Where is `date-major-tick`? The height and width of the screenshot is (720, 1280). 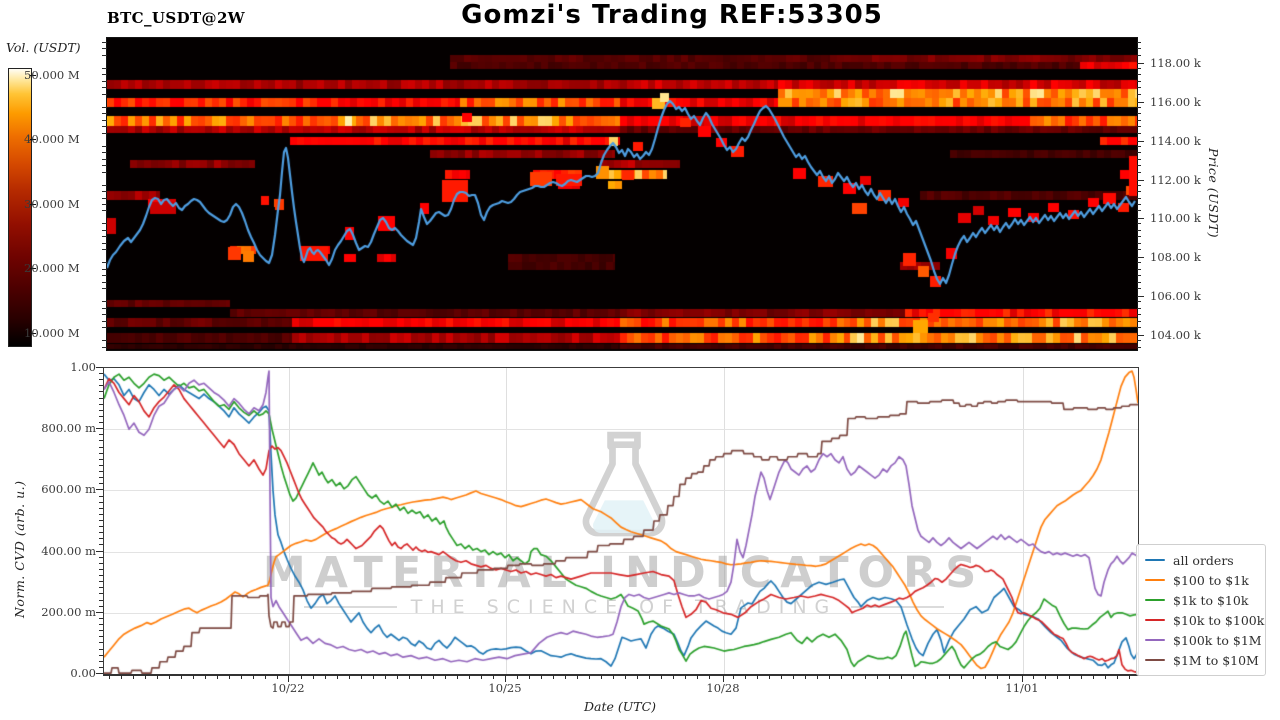
date-major-tick is located at coordinates (505, 678).